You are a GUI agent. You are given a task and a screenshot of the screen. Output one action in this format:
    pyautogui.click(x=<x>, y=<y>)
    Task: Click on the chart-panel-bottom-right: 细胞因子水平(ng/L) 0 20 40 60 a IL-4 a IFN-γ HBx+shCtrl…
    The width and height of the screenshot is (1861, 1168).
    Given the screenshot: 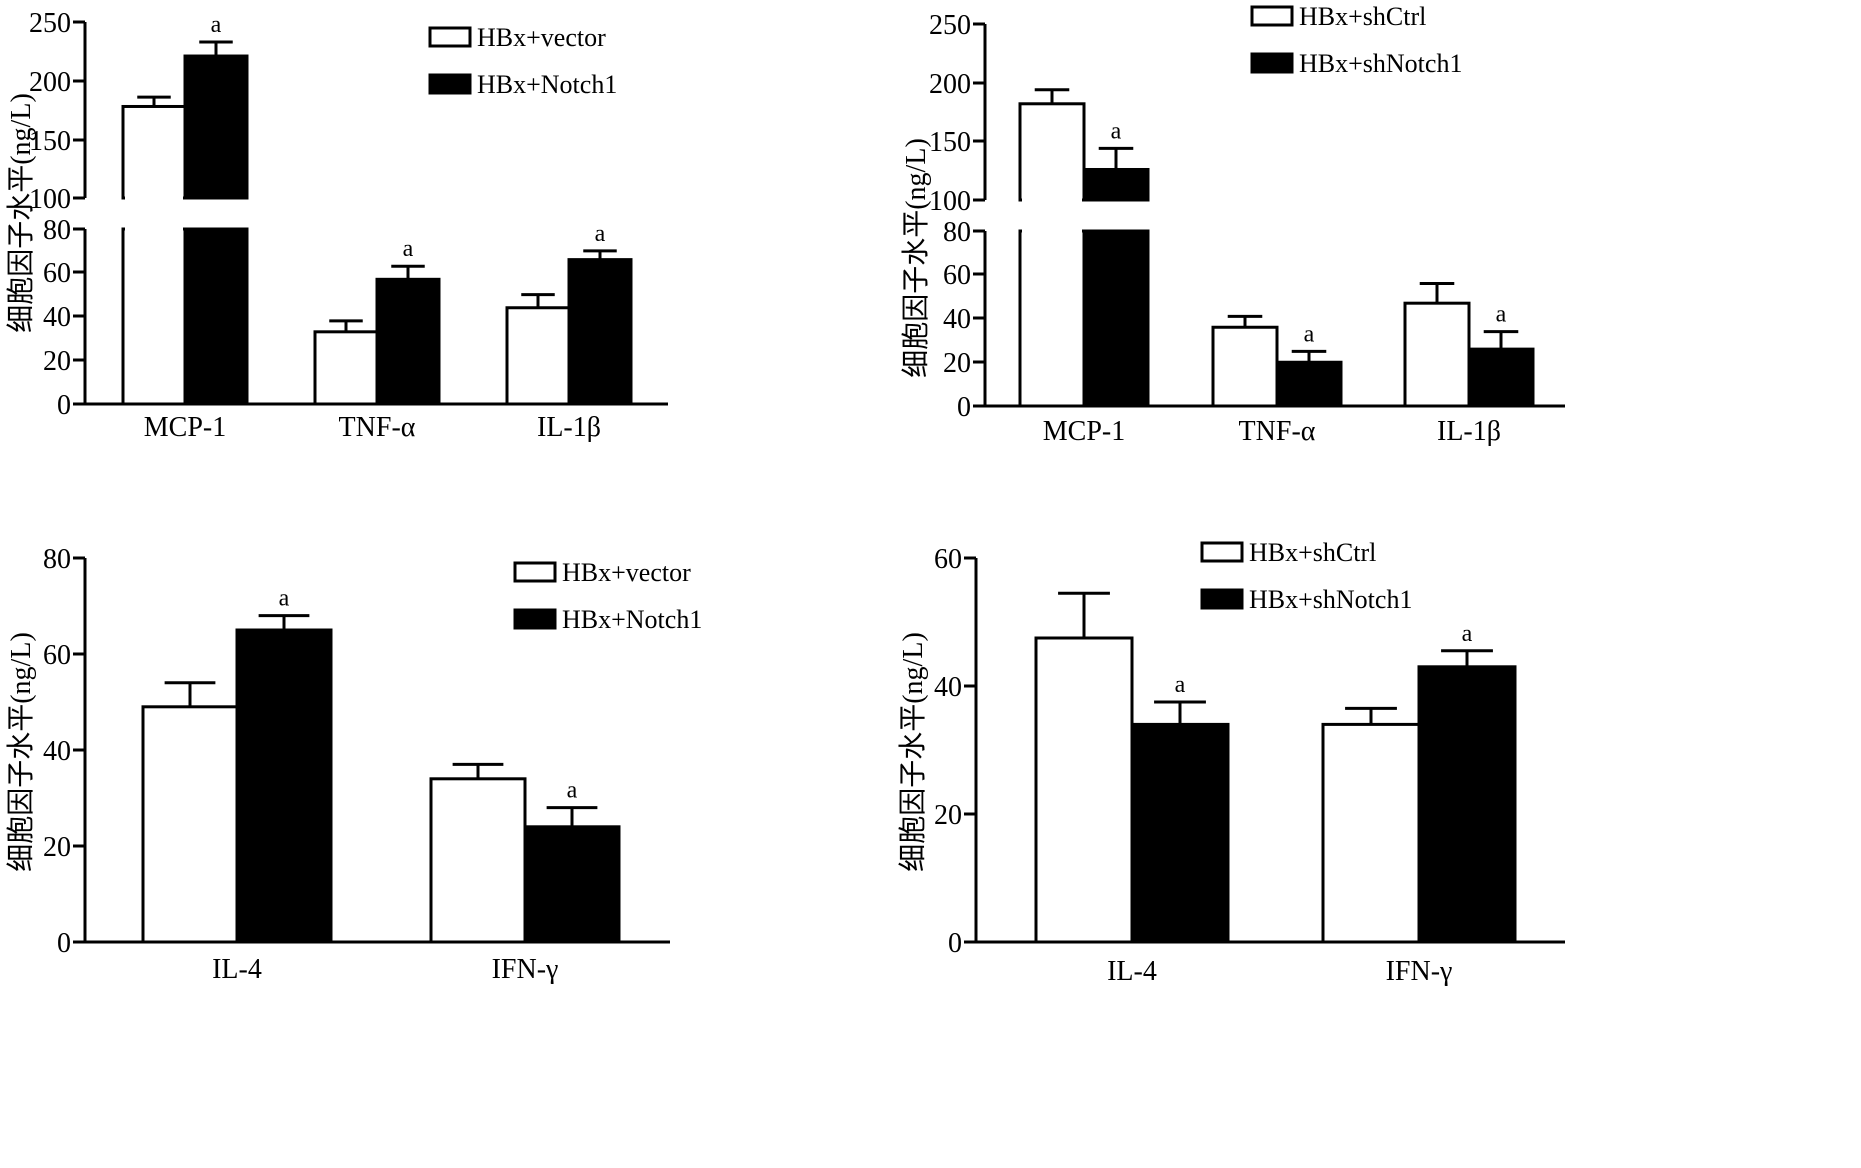 What is the action you would take?
    pyautogui.click(x=1231, y=762)
    